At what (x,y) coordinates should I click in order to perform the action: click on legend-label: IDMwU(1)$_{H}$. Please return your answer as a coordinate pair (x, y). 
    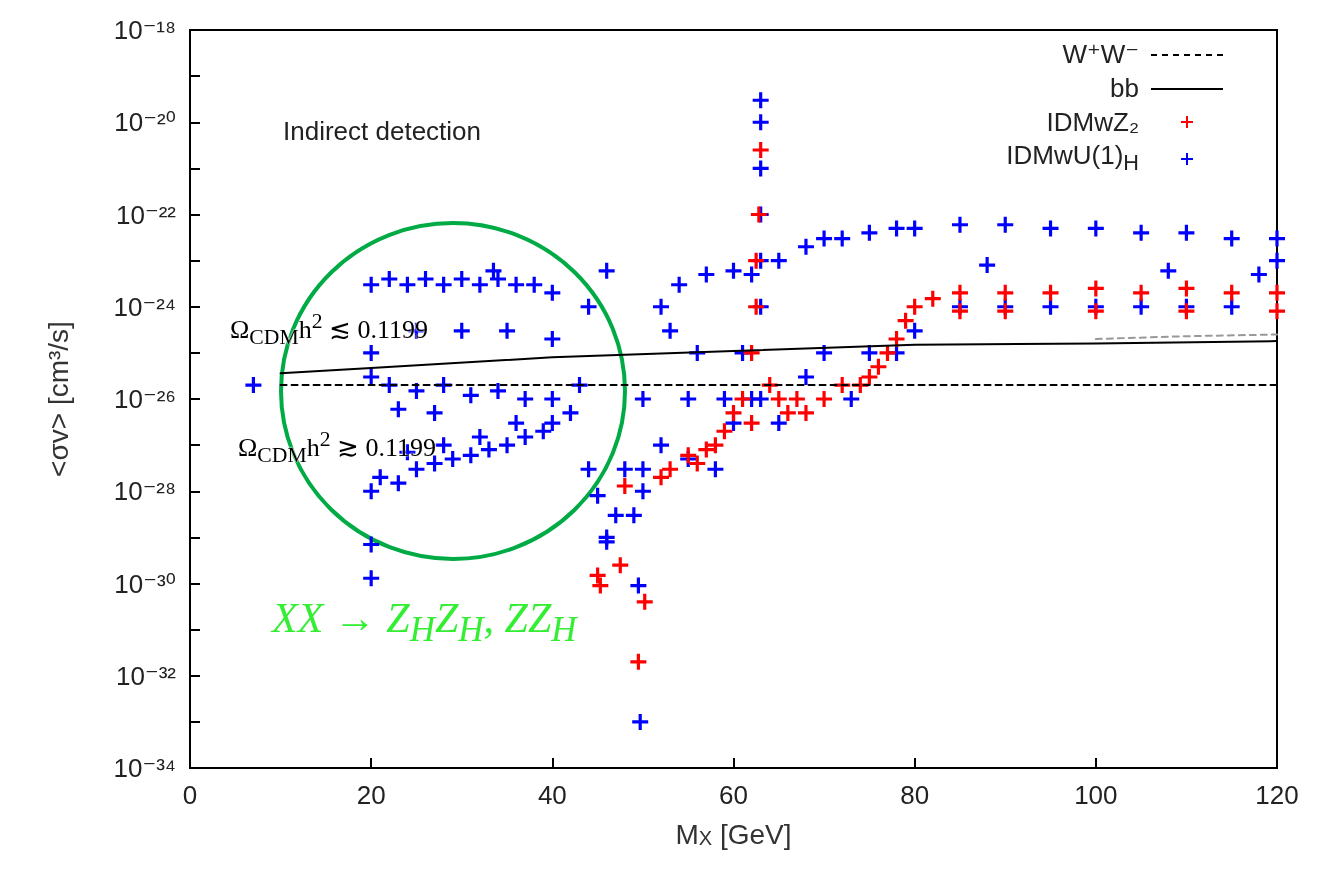
    Looking at the image, I should click on (1072, 158).